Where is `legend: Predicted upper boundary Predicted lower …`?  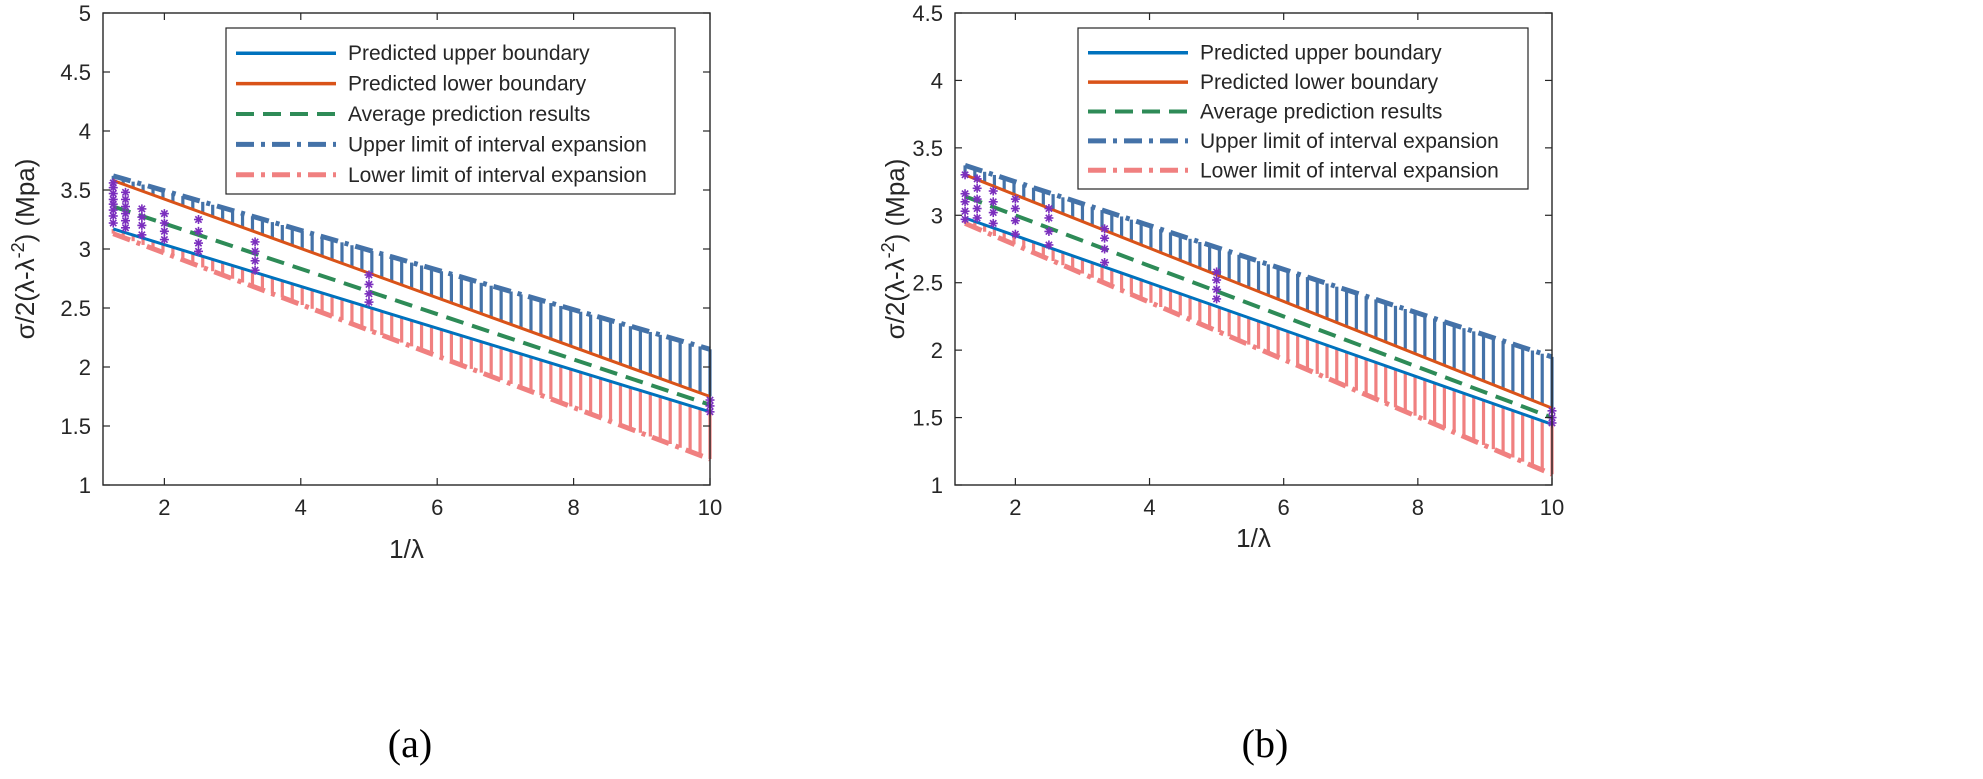
legend: Predicted upper boundary Predicted lower … is located at coordinates (1303, 108).